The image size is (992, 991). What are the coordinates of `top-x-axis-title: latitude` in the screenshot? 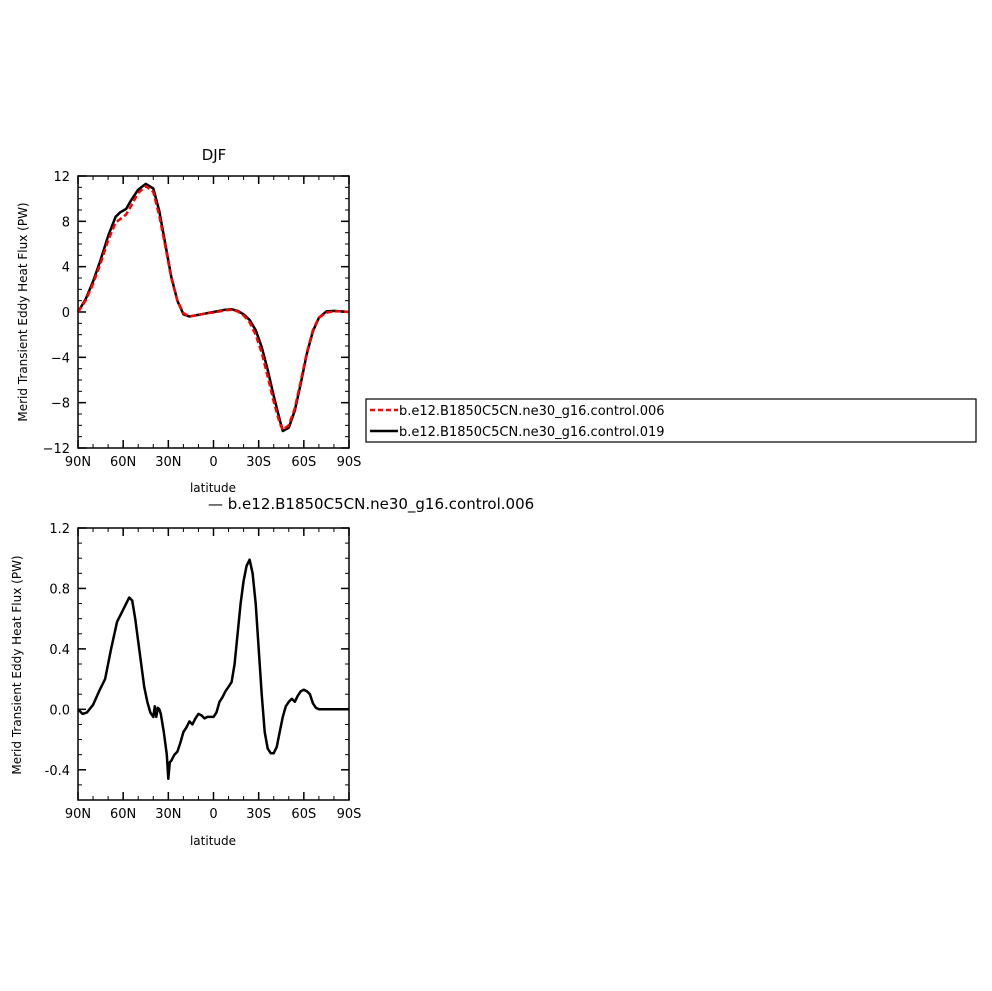 It's located at (213, 488).